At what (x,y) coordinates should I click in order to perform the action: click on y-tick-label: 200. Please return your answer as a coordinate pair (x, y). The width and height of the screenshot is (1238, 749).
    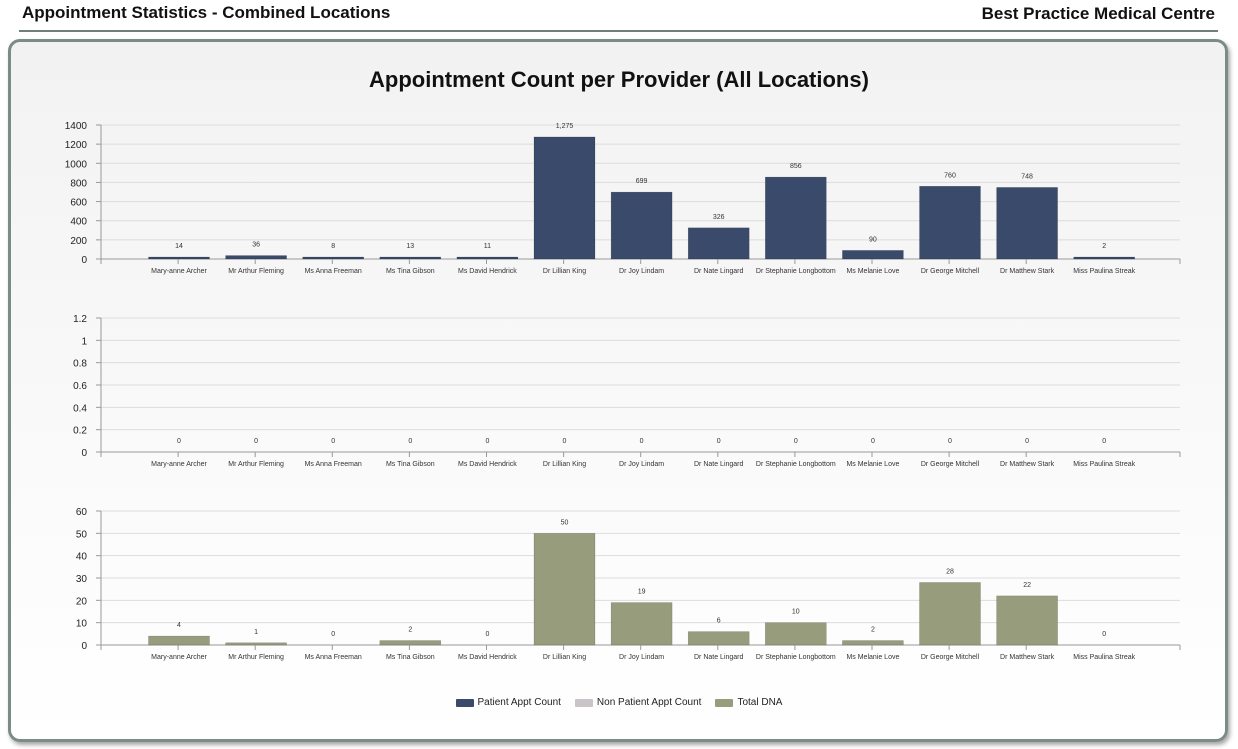
    Looking at the image, I should click on (78, 241).